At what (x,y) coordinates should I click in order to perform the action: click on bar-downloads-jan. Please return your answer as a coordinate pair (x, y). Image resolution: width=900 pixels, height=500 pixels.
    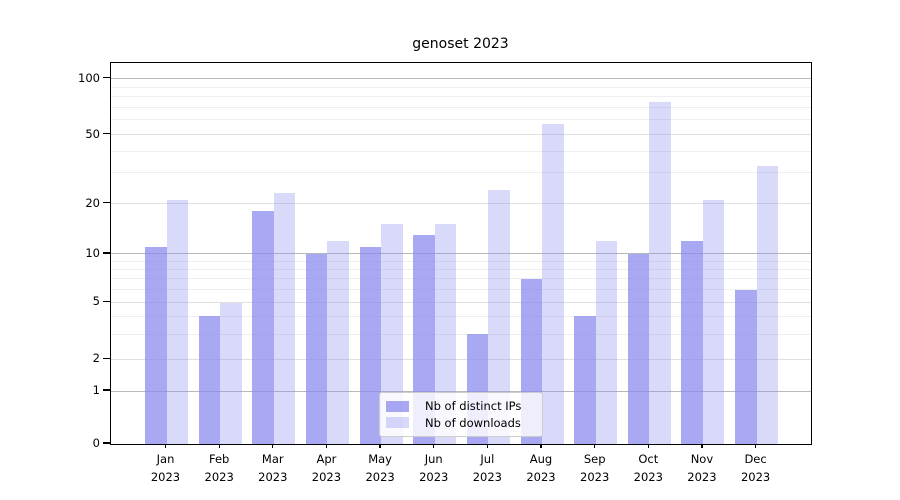
    Looking at the image, I should click on (177, 321).